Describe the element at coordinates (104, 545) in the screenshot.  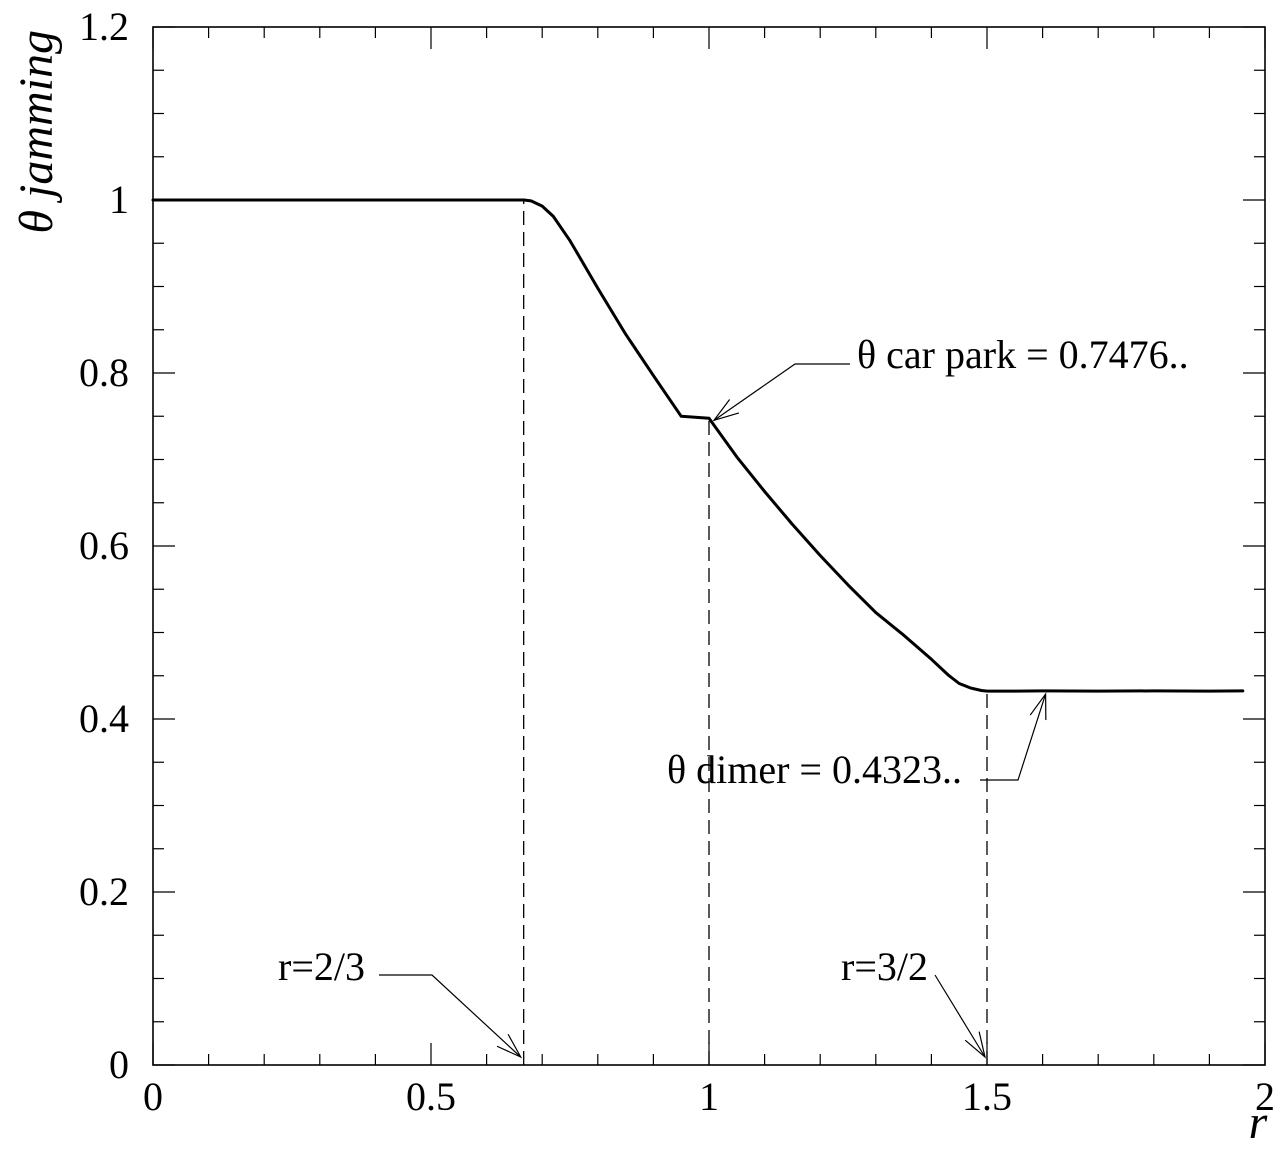
I see `y-tick-label: 0.6` at that location.